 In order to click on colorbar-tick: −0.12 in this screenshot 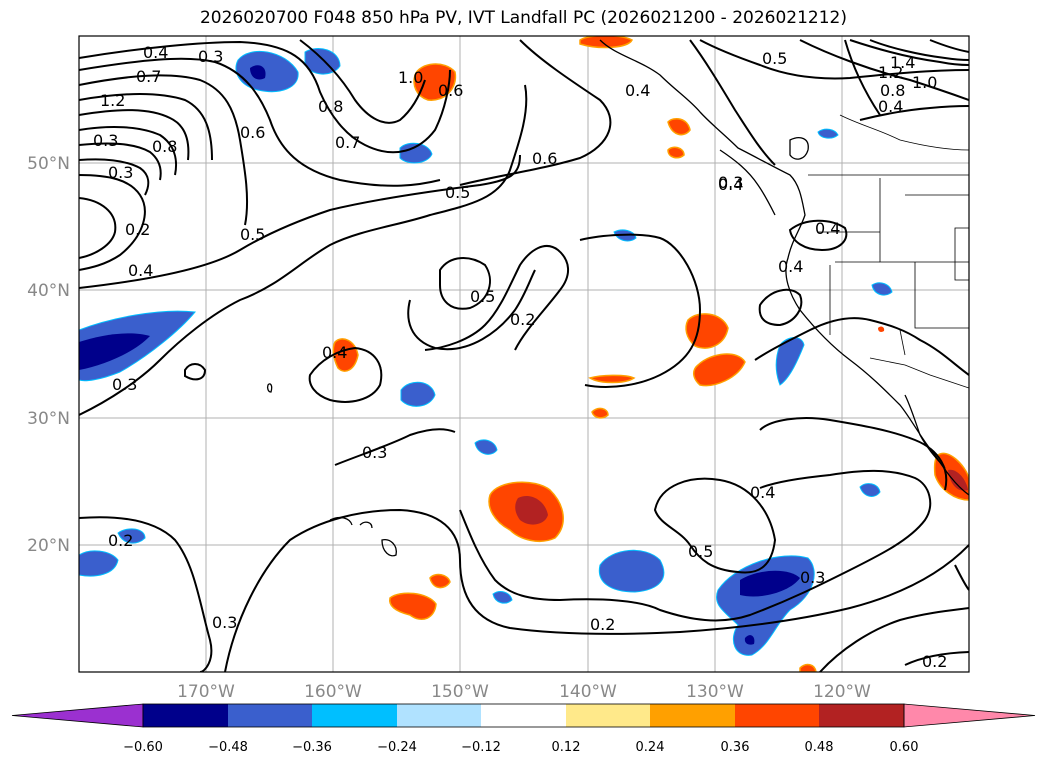, I will do `click(481, 747)`.